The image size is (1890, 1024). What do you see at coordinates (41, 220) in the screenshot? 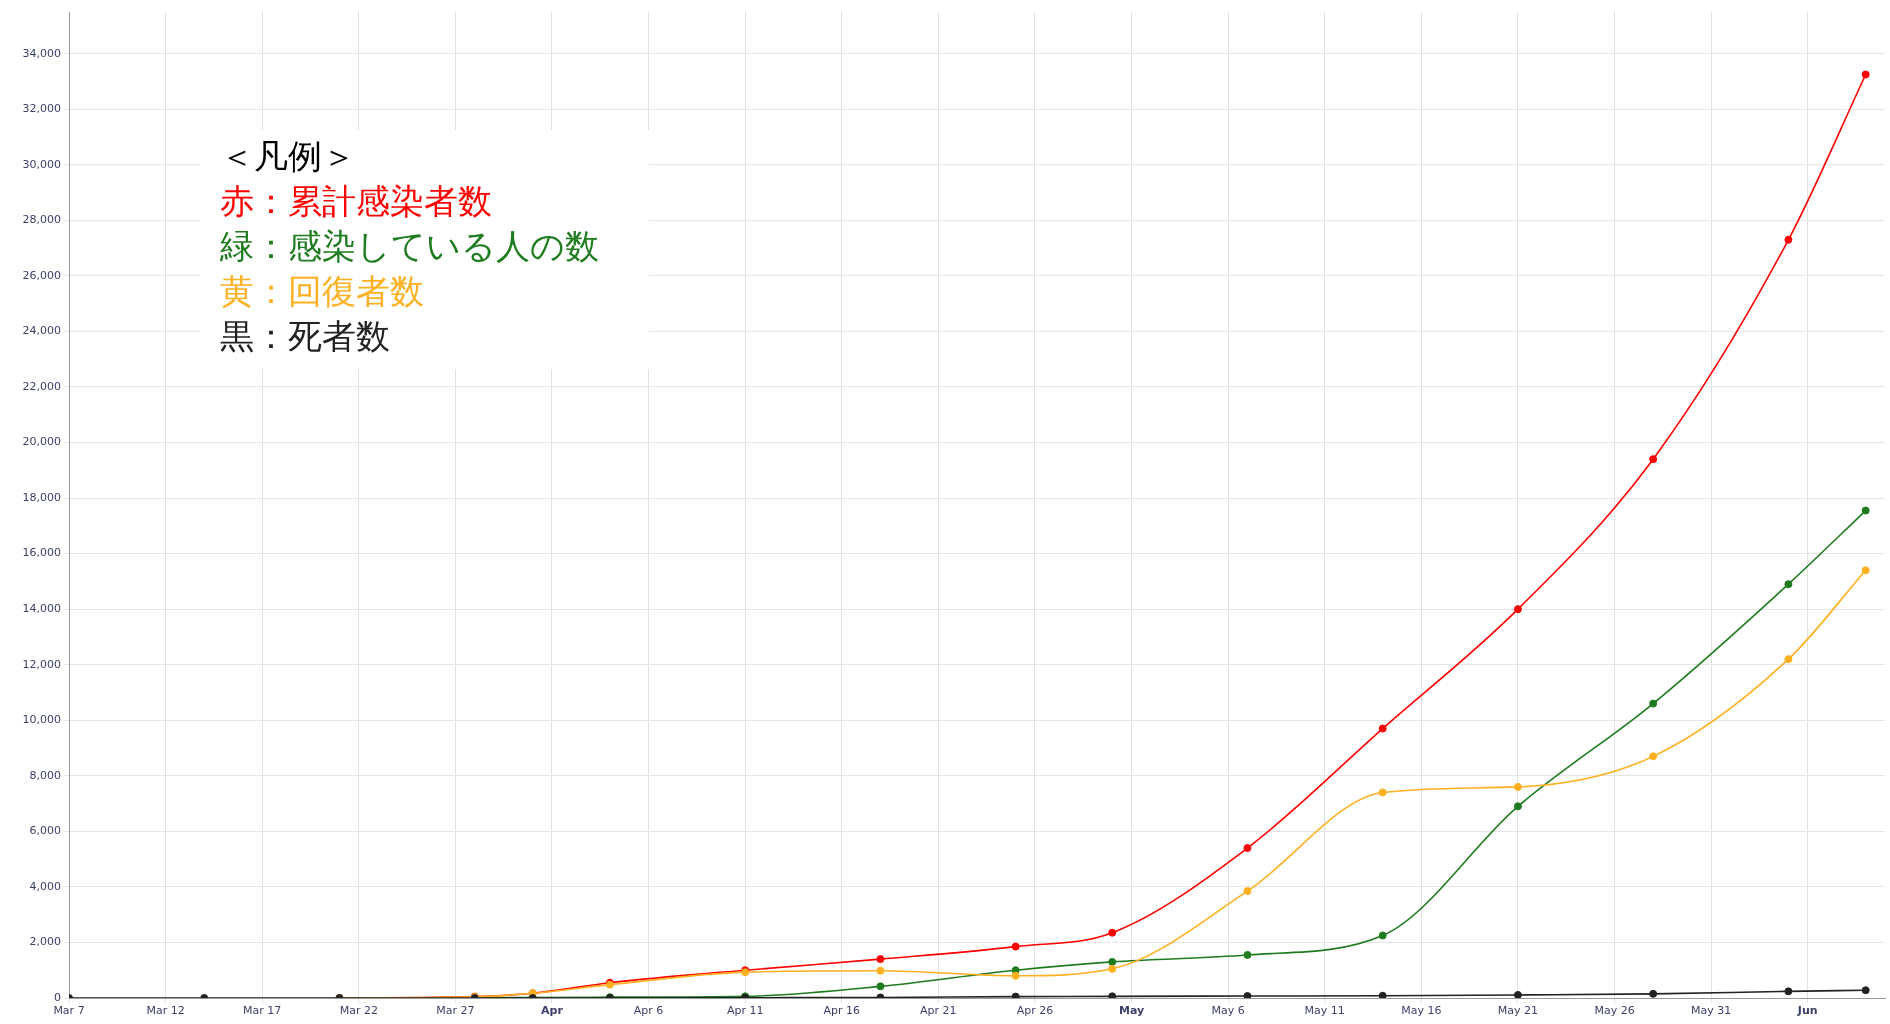
I see `y-tick-label: 28,000` at bounding box center [41, 220].